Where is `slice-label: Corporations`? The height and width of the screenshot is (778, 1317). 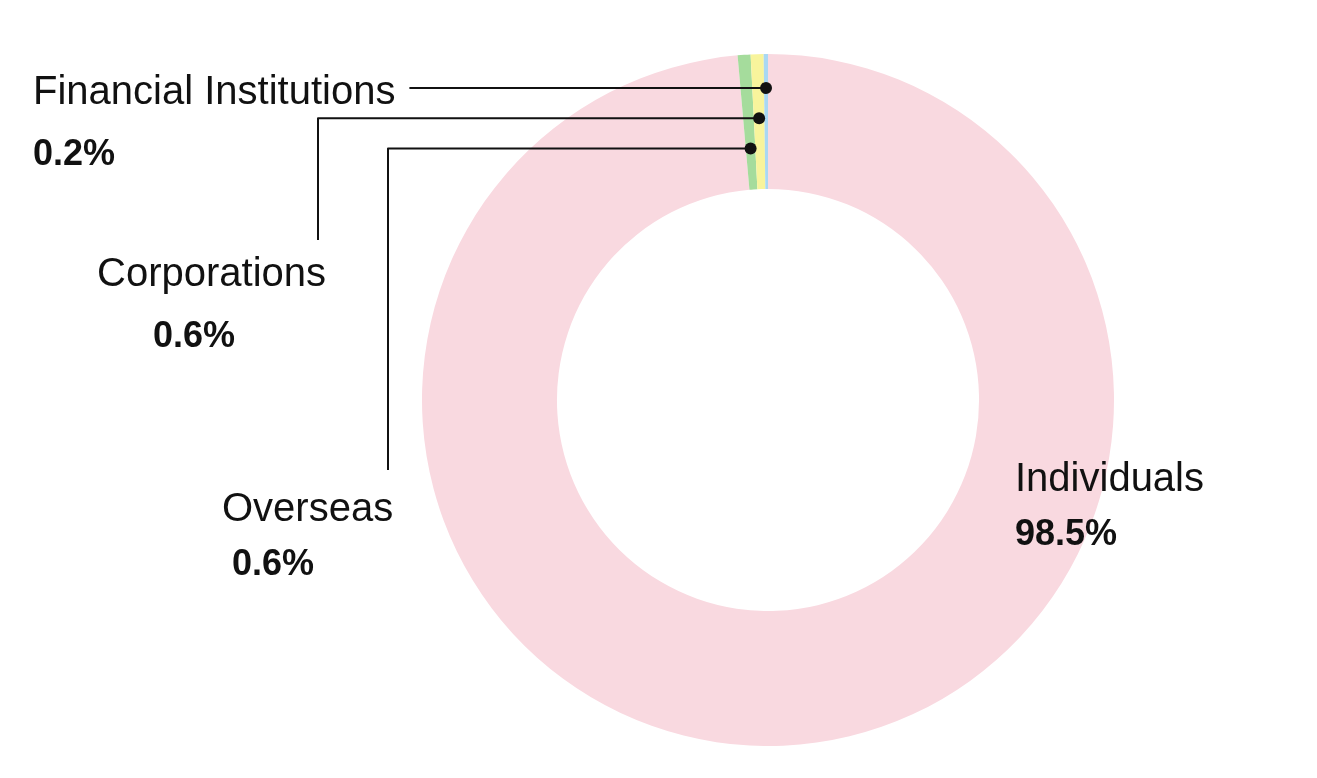
slice-label: Corporations is located at coordinates (212, 272).